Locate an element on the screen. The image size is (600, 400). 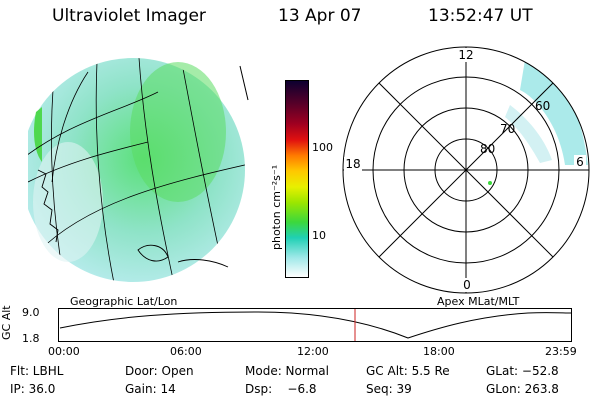
mode-status: Mode: Normal is located at coordinates (287, 371).